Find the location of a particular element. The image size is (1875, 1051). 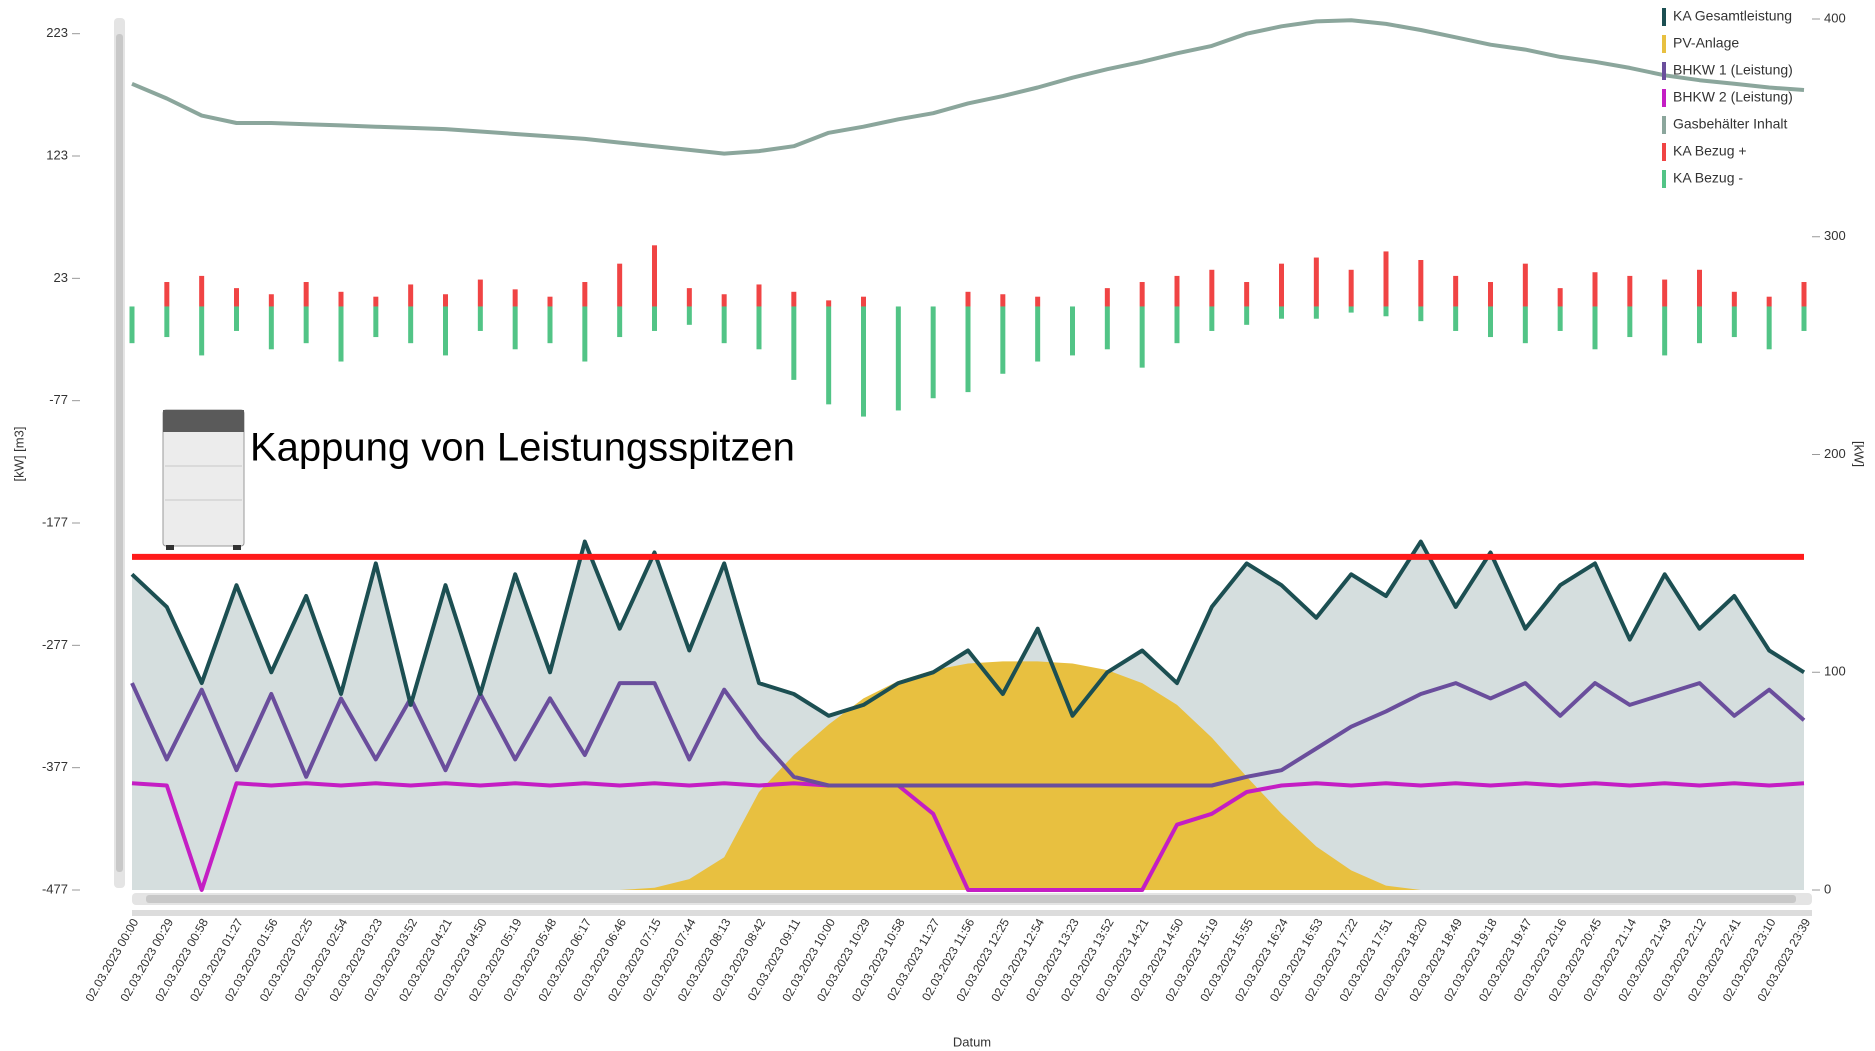

y2-tick-label: 200 is located at coordinates (1835, 453).